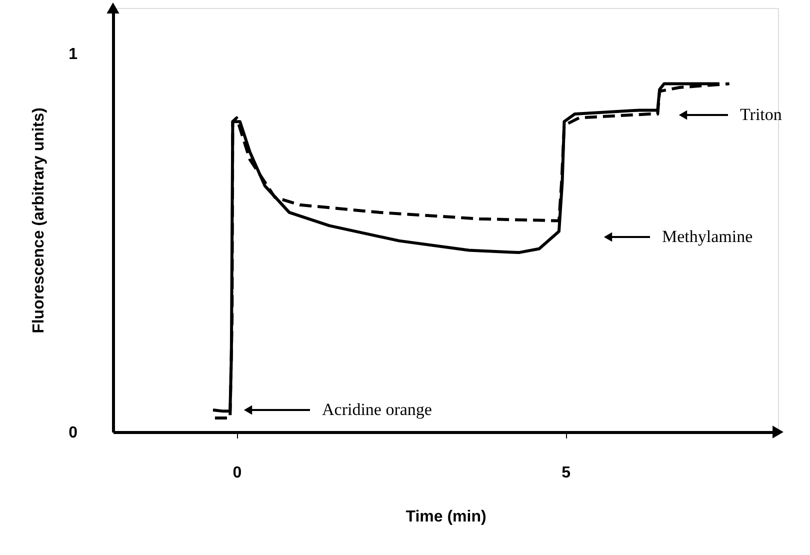 The height and width of the screenshot is (555, 810). I want to click on annotation: Acridine orange, so click(377, 409).